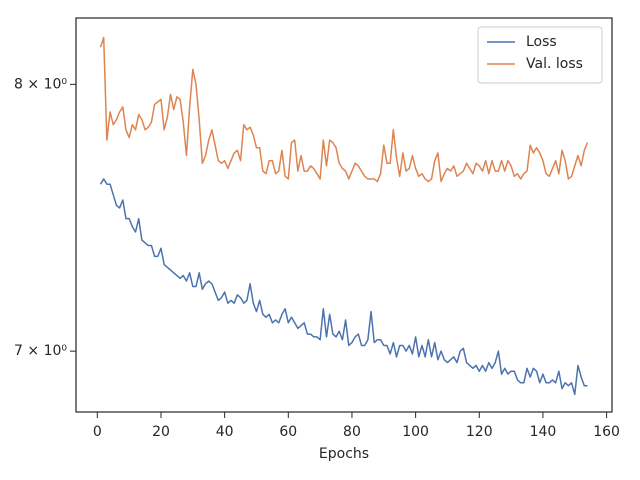  What do you see at coordinates (352, 432) in the screenshot?
I see `x-tick-label: 80` at bounding box center [352, 432].